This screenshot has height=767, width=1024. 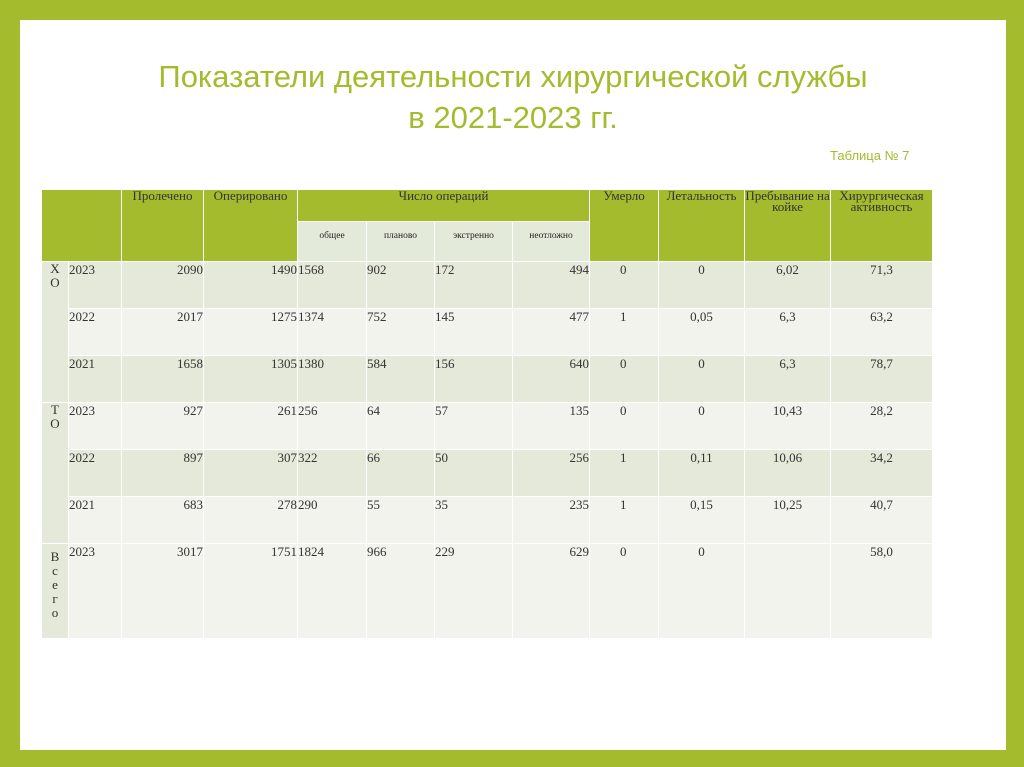 I want to click on header-operations: Число операций, so click(x=443, y=205).